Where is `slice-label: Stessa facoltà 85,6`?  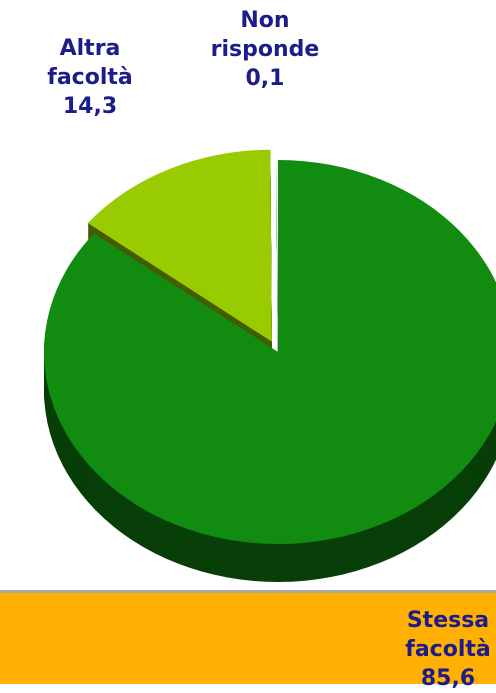
slice-label: Stessa facoltà 85,6 is located at coordinates (439, 649).